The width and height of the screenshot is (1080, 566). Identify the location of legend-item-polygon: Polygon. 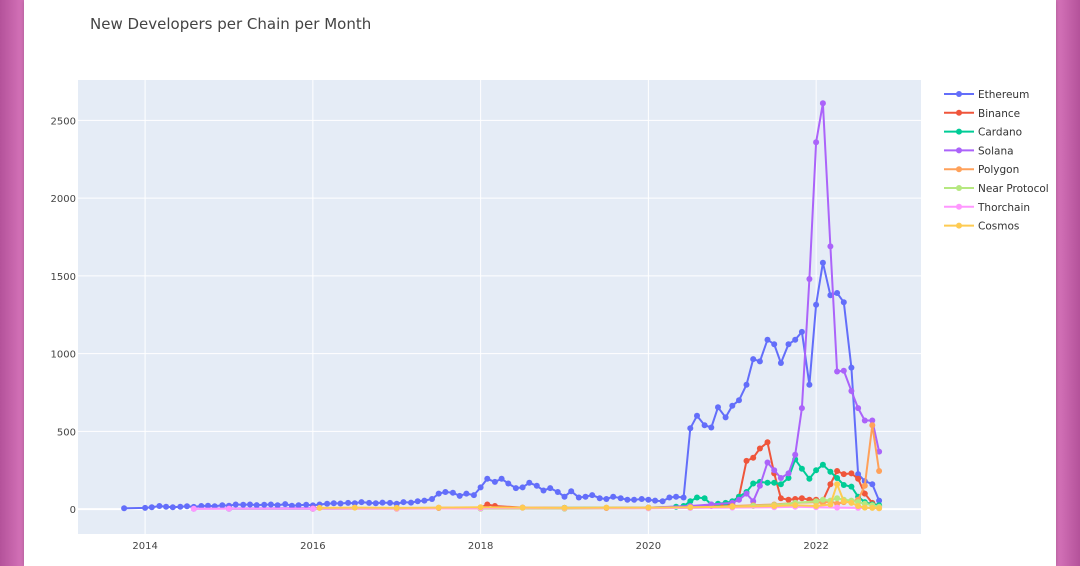
(981, 170).